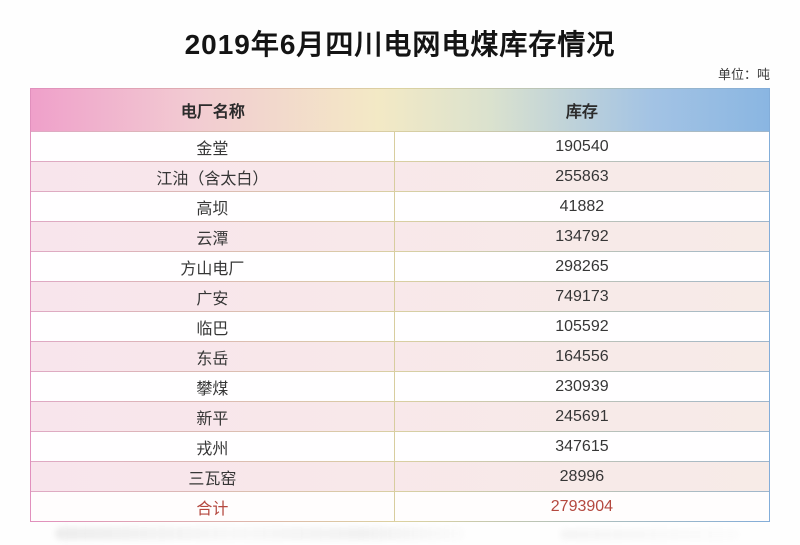 Image resolution: width=800 pixels, height=545 pixels. What do you see at coordinates (582, 506) in the screenshot?
I see `inventory-cell: 2793904` at bounding box center [582, 506].